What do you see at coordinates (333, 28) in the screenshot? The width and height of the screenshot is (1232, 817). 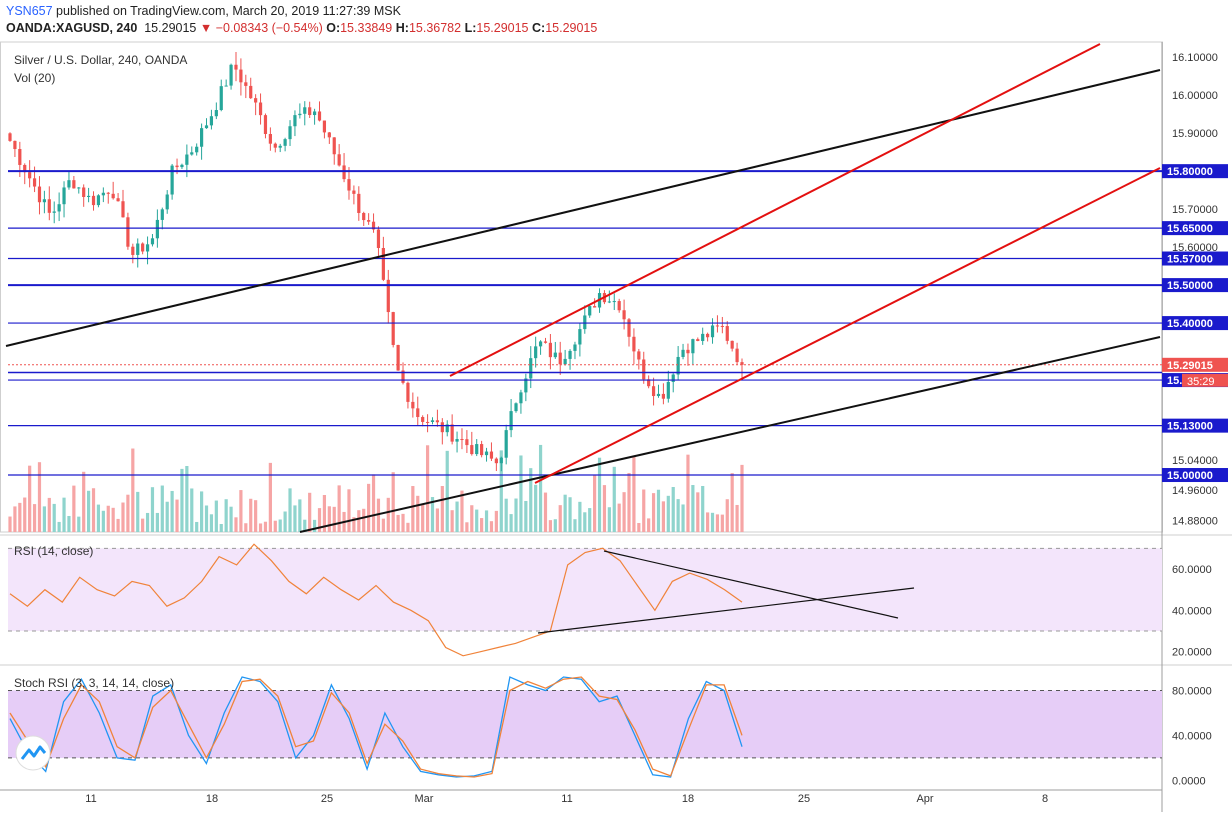 I see `open-label: O:` at bounding box center [333, 28].